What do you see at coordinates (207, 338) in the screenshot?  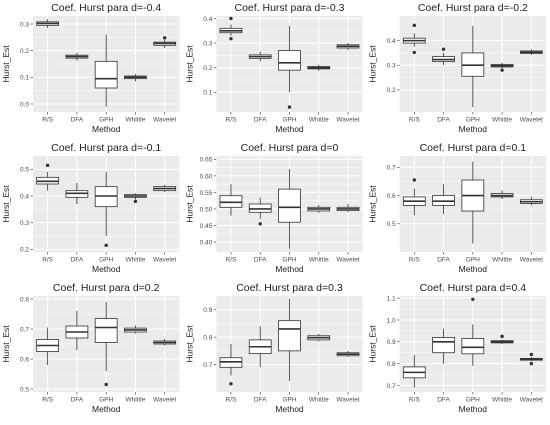 I see `y-tick-label: 0.8` at bounding box center [207, 338].